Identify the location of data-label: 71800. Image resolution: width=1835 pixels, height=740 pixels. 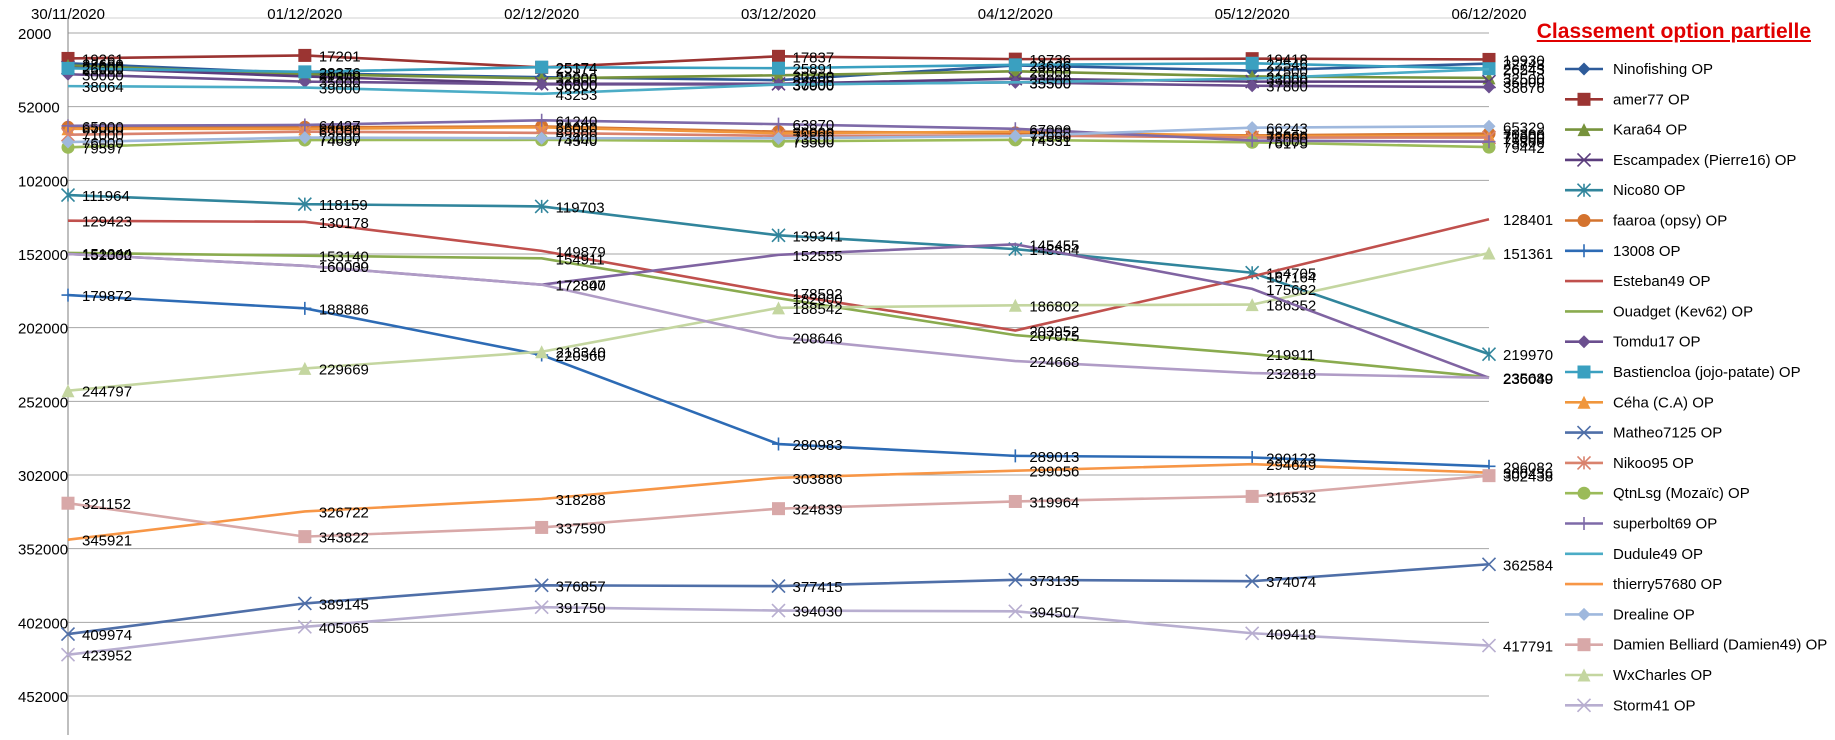
(1524, 137).